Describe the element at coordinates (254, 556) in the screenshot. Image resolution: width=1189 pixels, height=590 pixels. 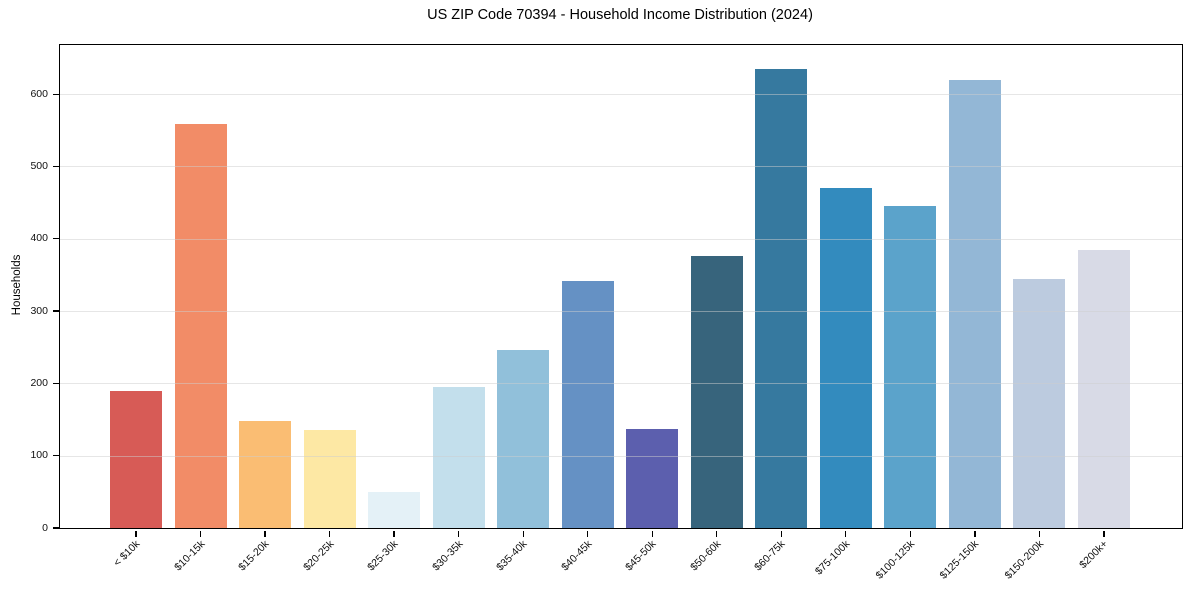
I see `x-tick-label: $15-20k` at that location.